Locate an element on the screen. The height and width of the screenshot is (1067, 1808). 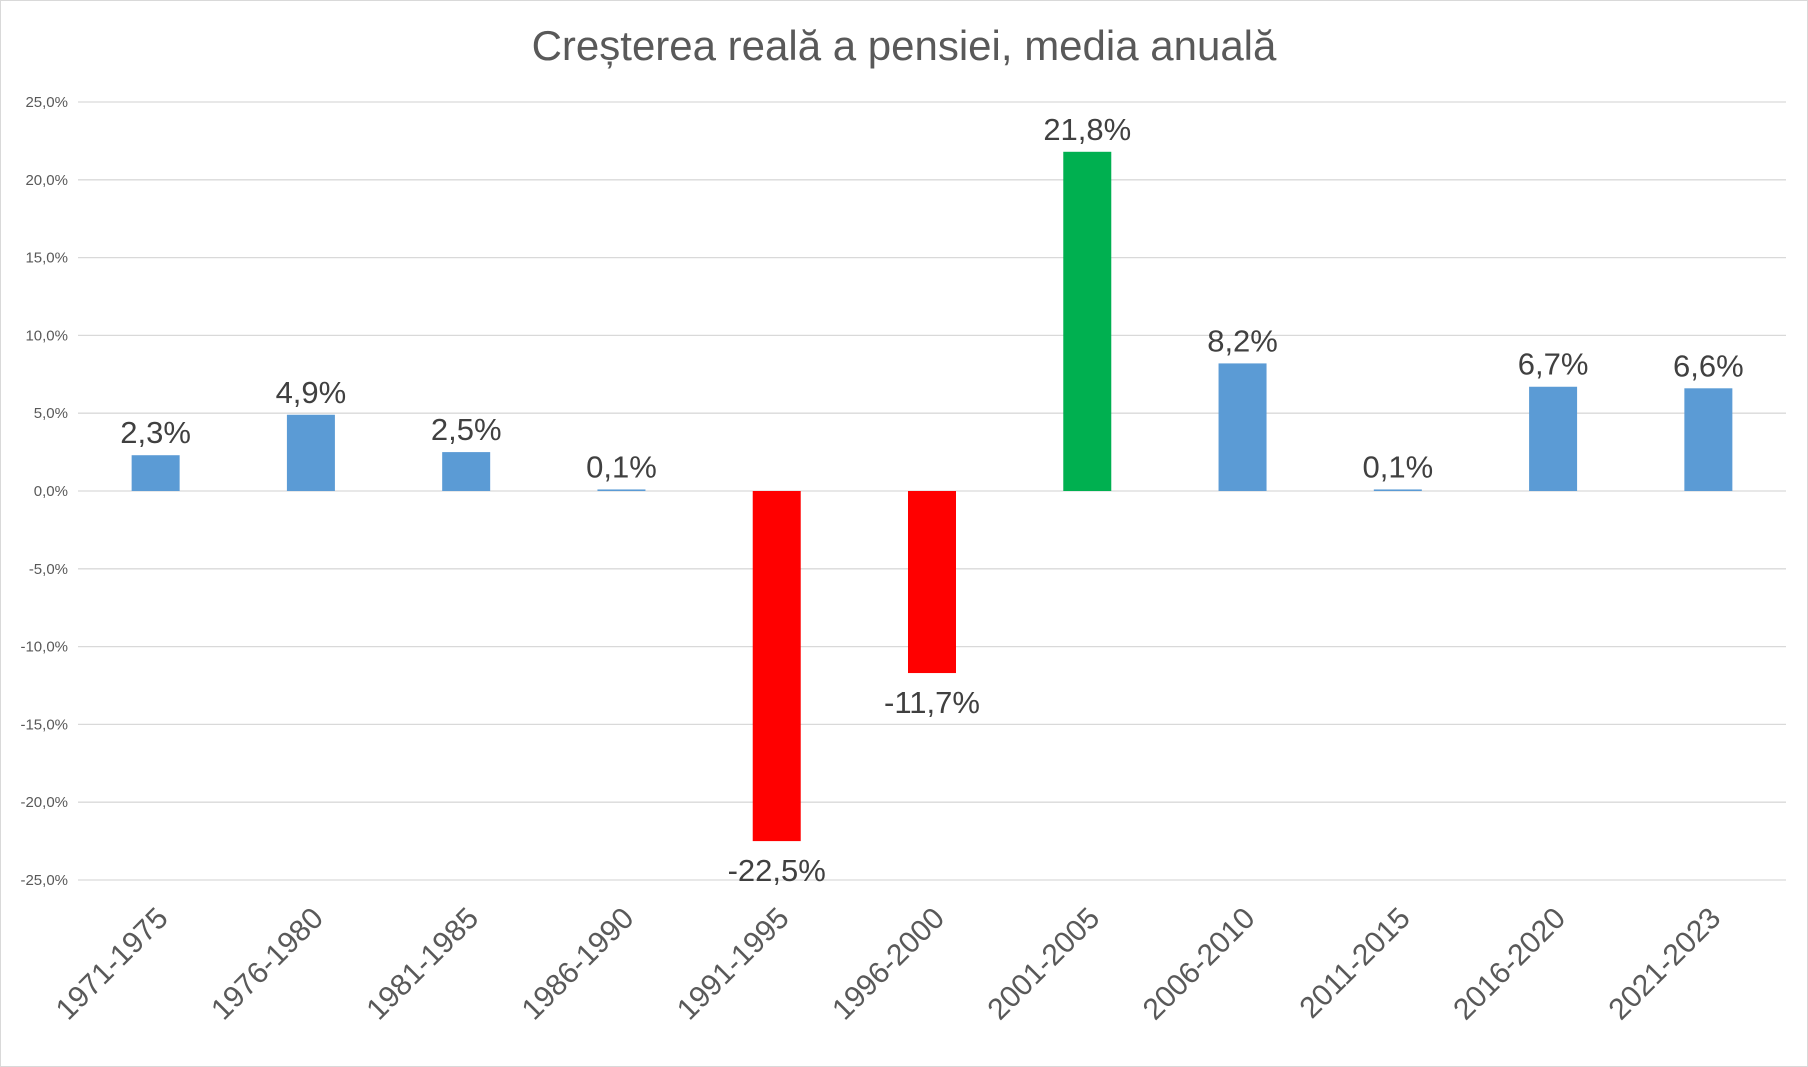
y-tick-label: -5,0% is located at coordinates (48, 569).